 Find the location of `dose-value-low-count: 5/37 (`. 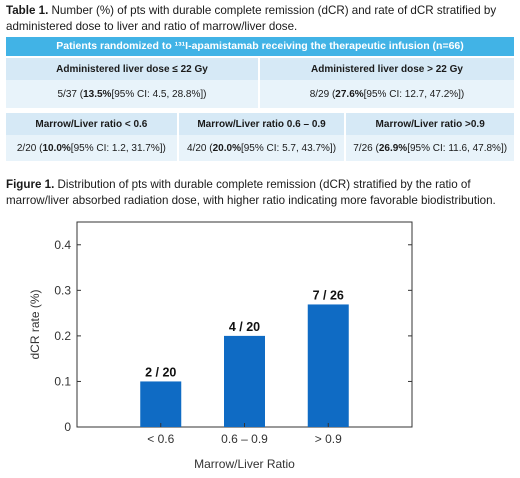

dose-value-low-count: 5/37 ( is located at coordinates (70, 94).